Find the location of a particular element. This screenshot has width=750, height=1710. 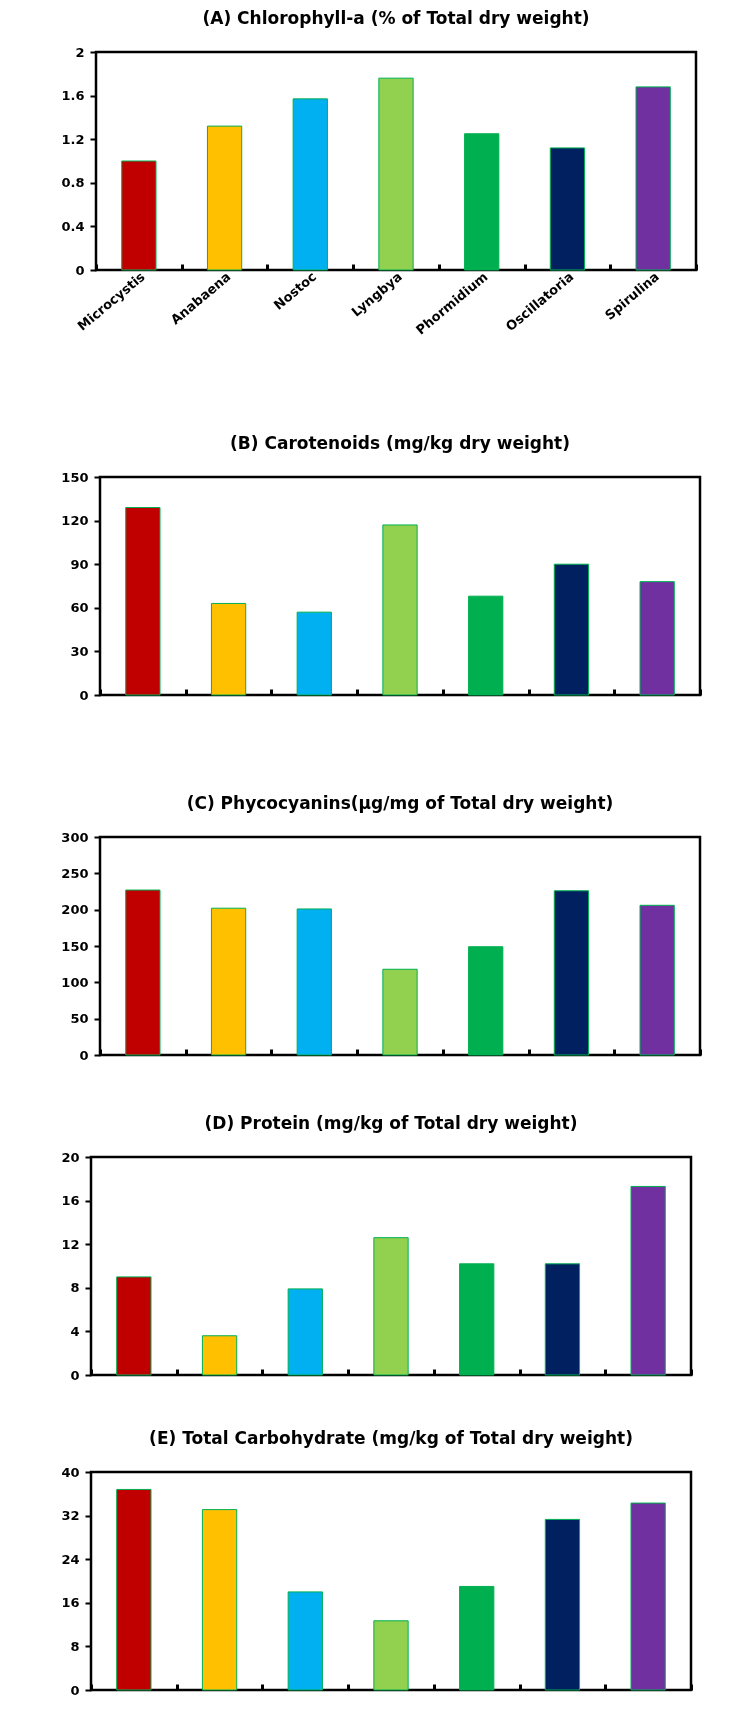

y-tick-label: 2 is located at coordinates (80, 52).